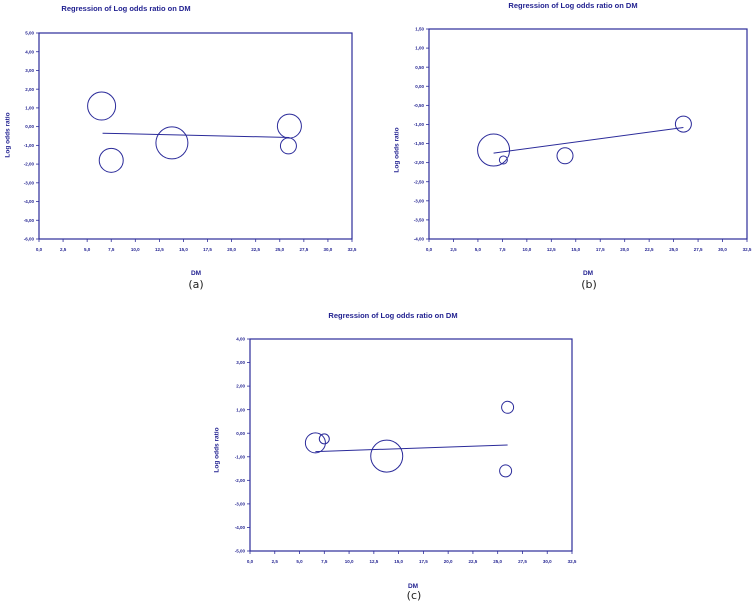 This screenshot has height=603, width=753. I want to click on y-tick-label: -0,50, so click(419, 105).